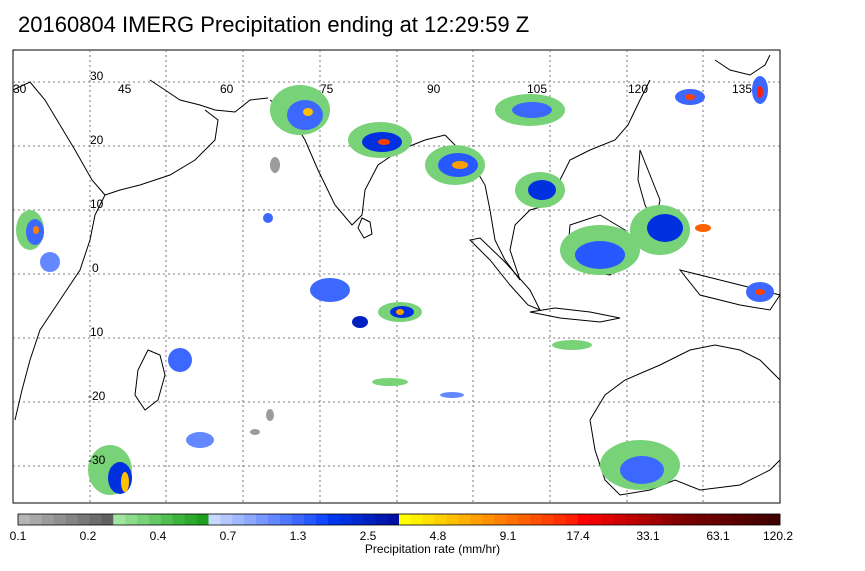 This screenshot has height=571, width=865. Describe the element at coordinates (365, 228) in the screenshot. I see `sri-lanka-coastline` at that location.